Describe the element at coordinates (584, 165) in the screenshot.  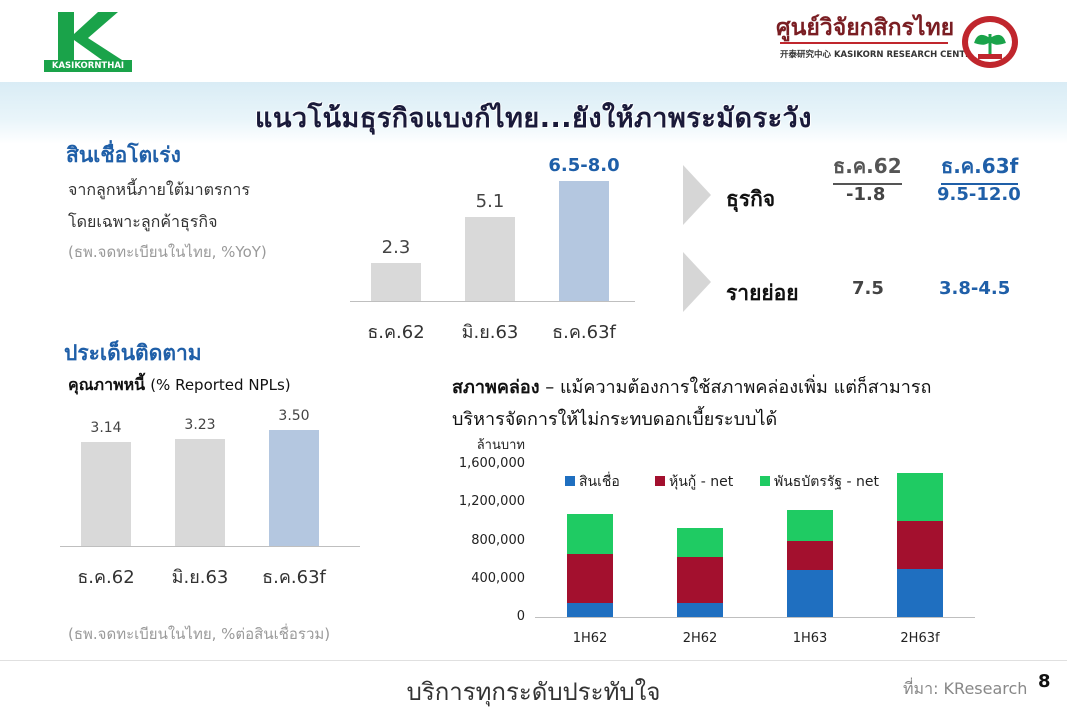
I see `chart-data-label: 6.5-8.0` at that location.